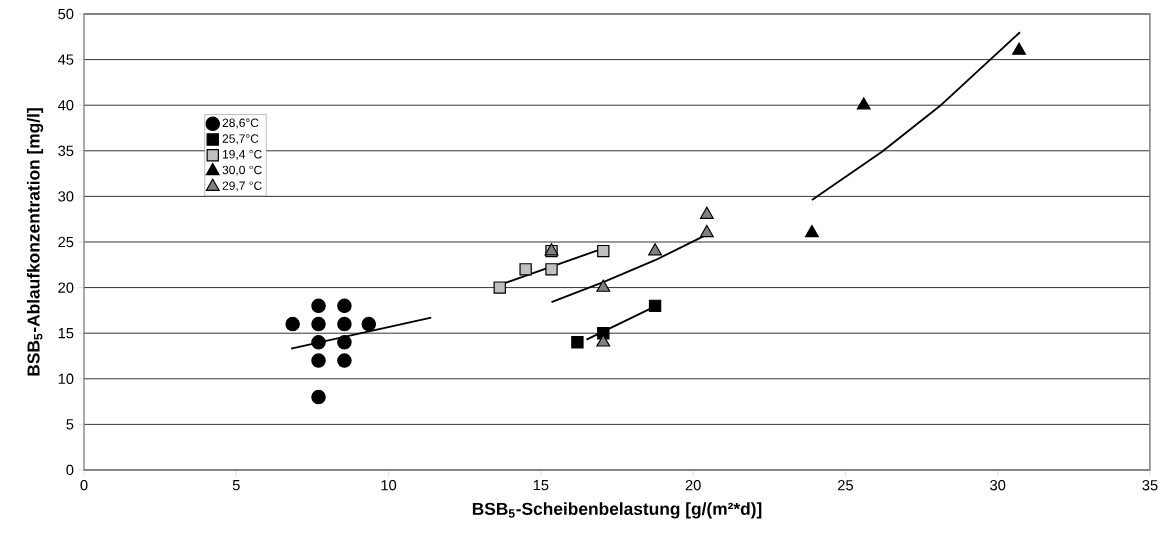  What do you see at coordinates (65, 105) in the screenshot?
I see `y-tick-label: 40` at bounding box center [65, 105].